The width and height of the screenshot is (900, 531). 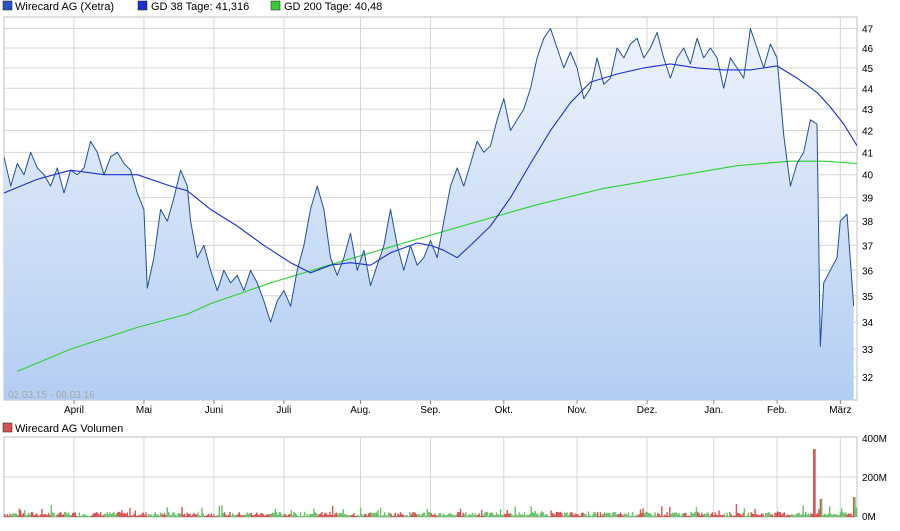 What do you see at coordinates (868, 246) in the screenshot?
I see `price-tick-label: 37` at bounding box center [868, 246].